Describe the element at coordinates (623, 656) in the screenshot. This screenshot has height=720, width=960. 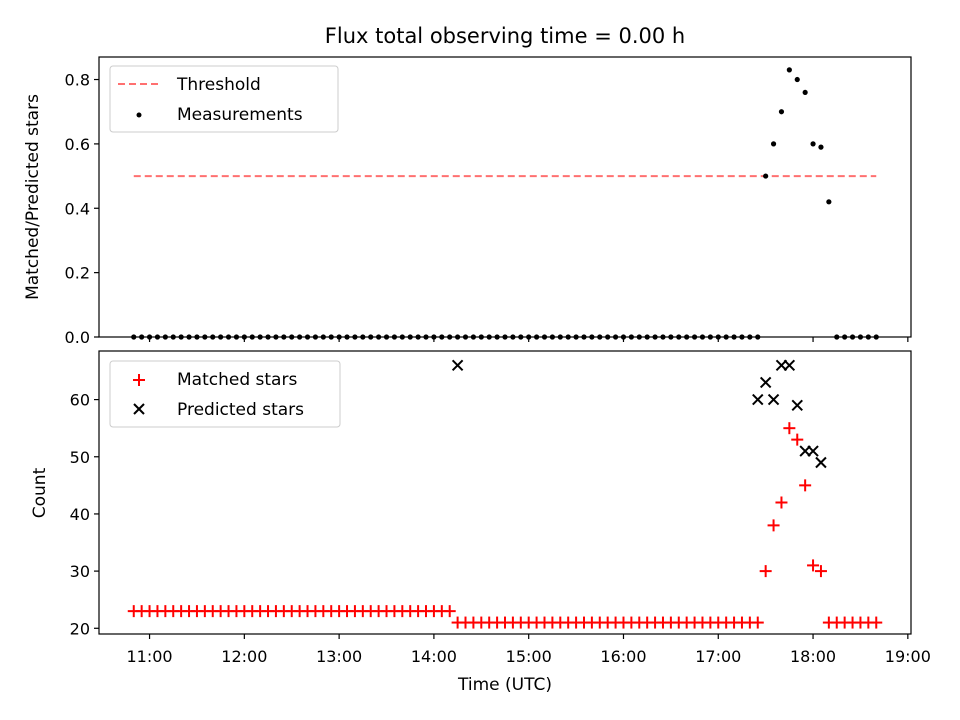
I see `x-tick-label: 16:00` at that location.